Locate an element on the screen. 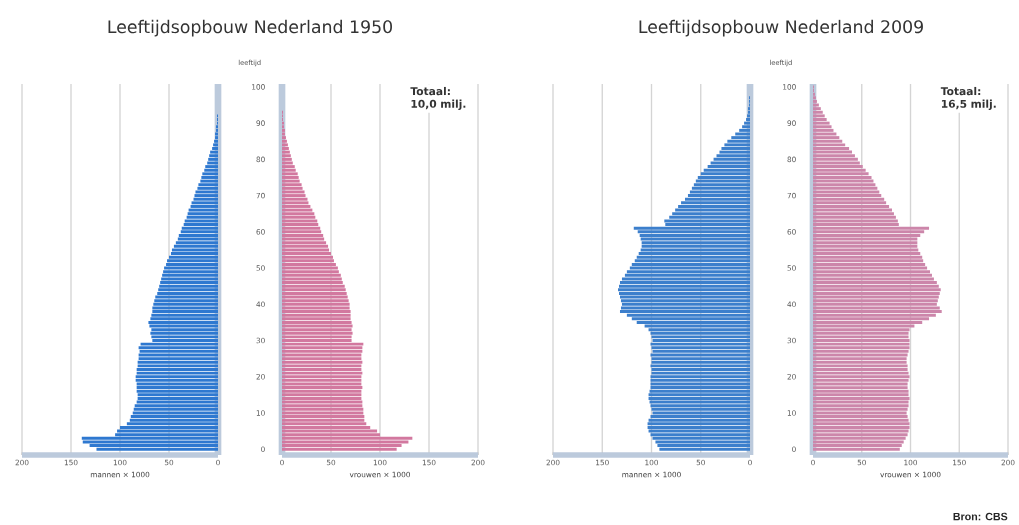 The width and height of the screenshot is (1019, 525). chart-title: Leeftijdsopbouw Nederland 2009 is located at coordinates (781, 28).